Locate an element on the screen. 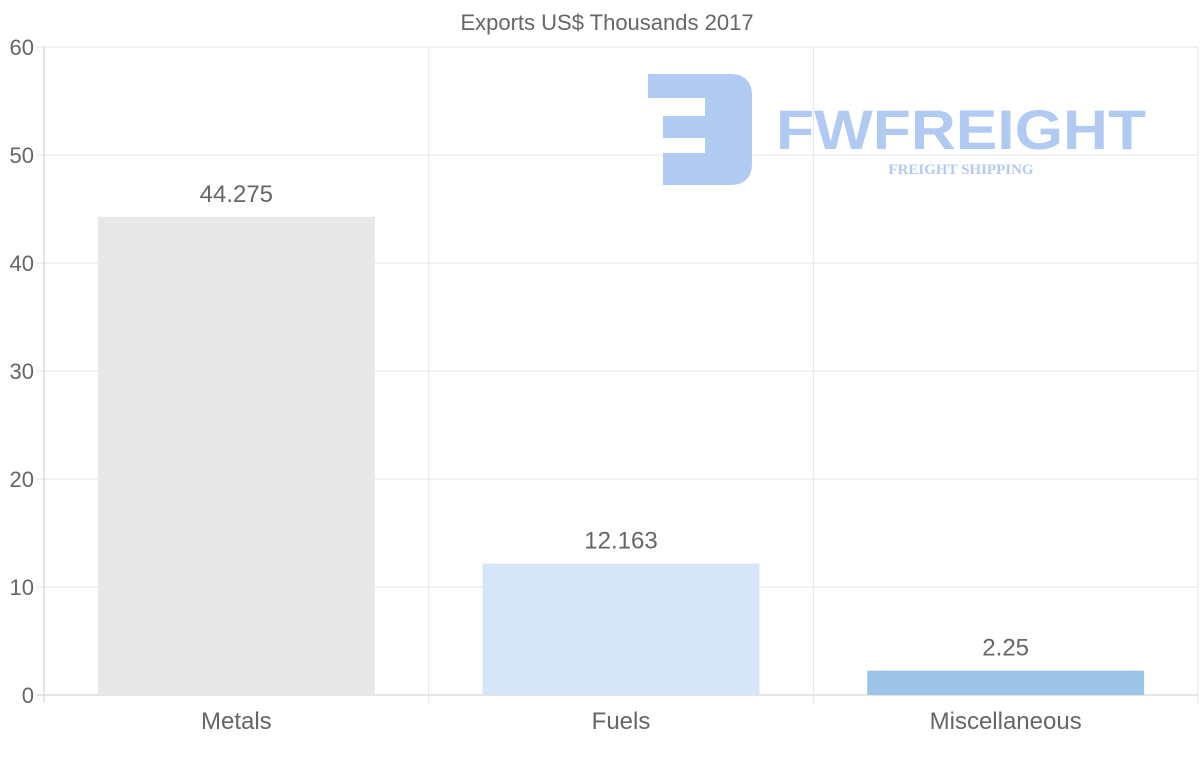  watermark-logo: FWFREIGHT FREIGHT SHIPPING is located at coordinates (897, 129).